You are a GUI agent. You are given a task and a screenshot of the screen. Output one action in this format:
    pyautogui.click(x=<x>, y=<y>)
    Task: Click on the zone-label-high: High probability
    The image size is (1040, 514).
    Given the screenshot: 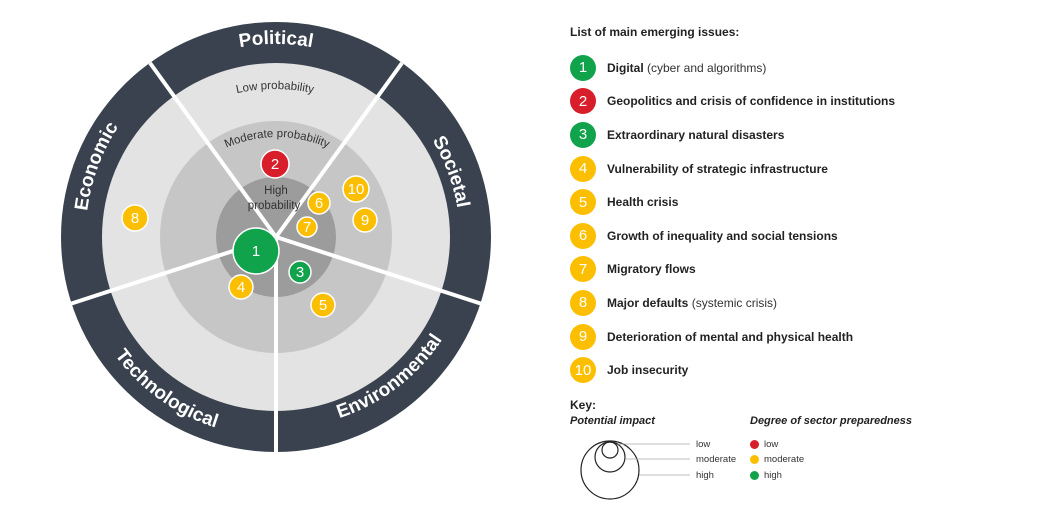 What is the action you would take?
    pyautogui.click(x=274, y=198)
    